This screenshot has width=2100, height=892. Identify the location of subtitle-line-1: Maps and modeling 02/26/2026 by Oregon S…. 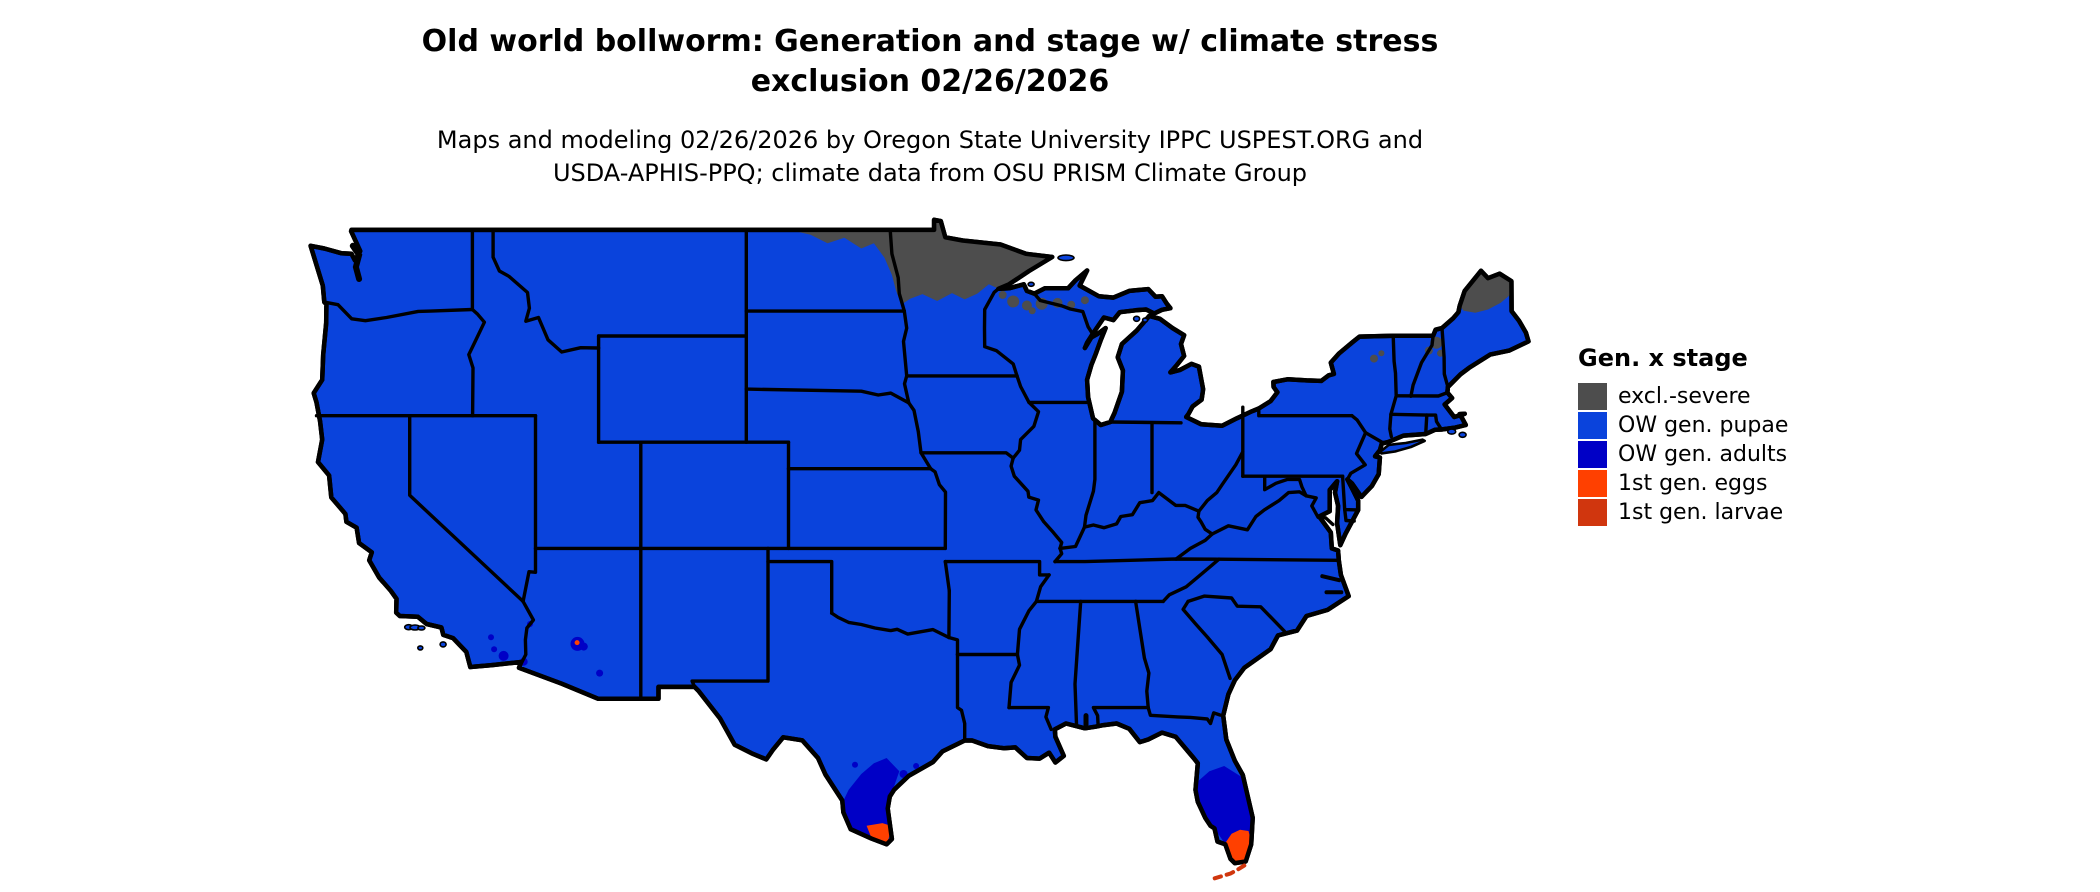
(930, 140).